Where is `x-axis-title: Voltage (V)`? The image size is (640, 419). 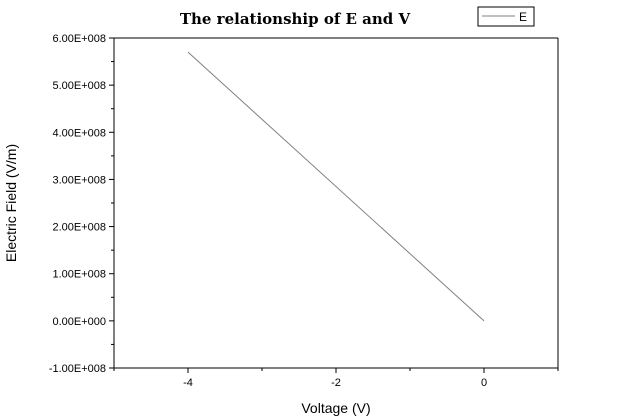 x-axis-title: Voltage (V) is located at coordinates (335, 408).